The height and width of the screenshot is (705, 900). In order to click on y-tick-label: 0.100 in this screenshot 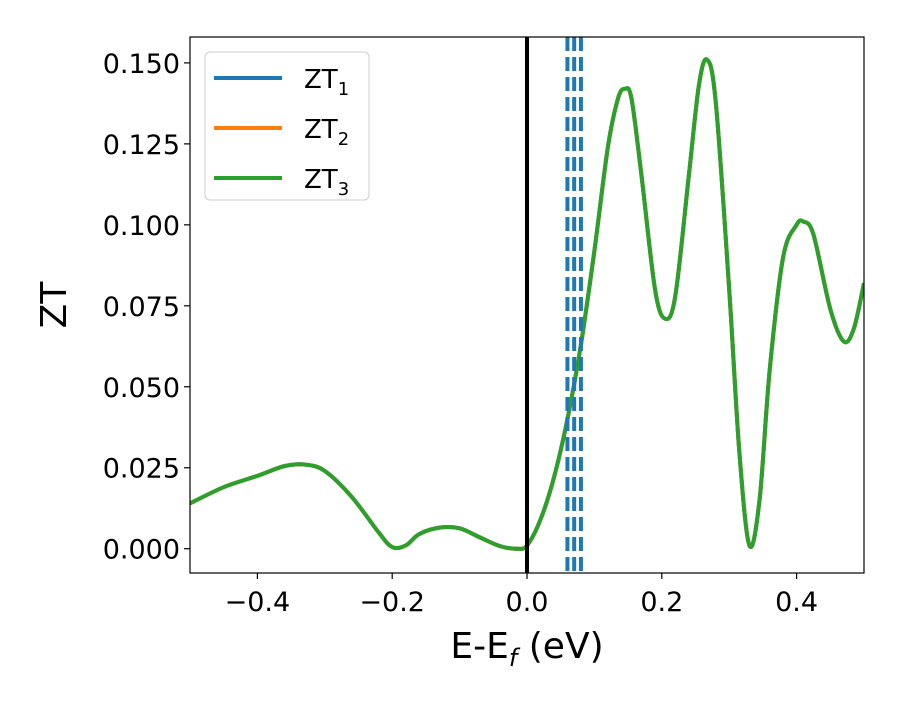, I will do `click(141, 226)`.